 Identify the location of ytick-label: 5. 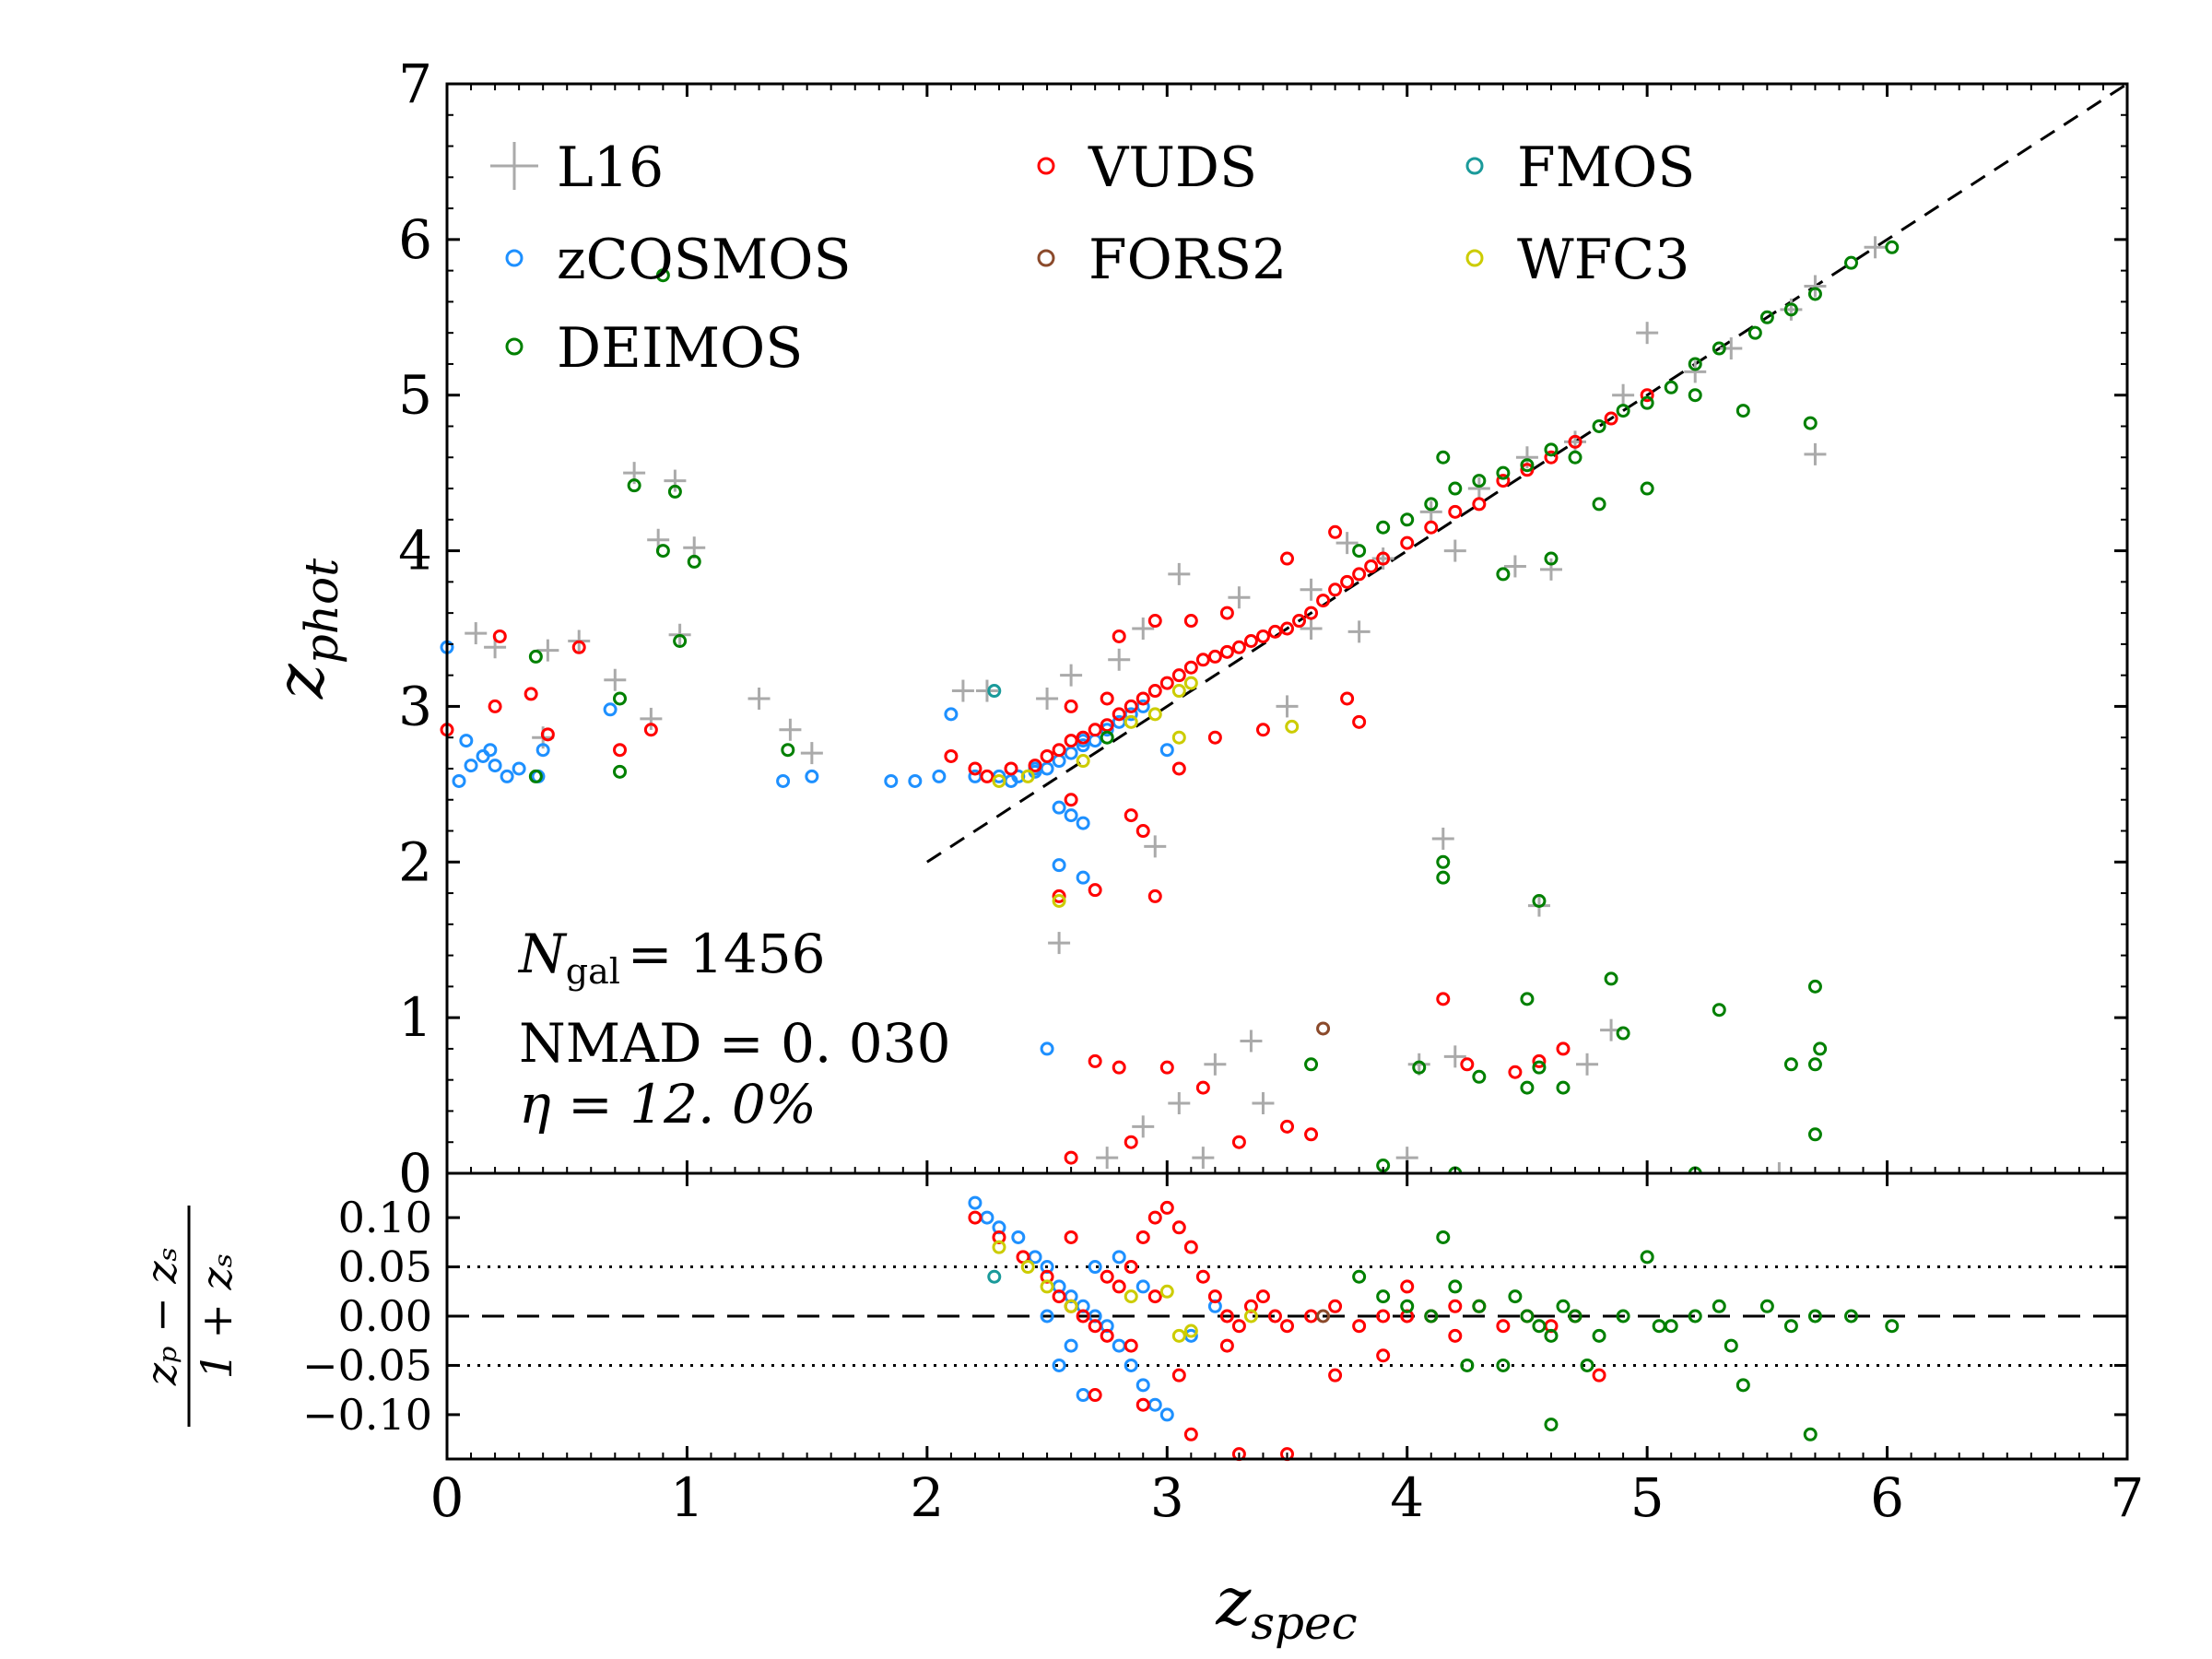
(415, 395).